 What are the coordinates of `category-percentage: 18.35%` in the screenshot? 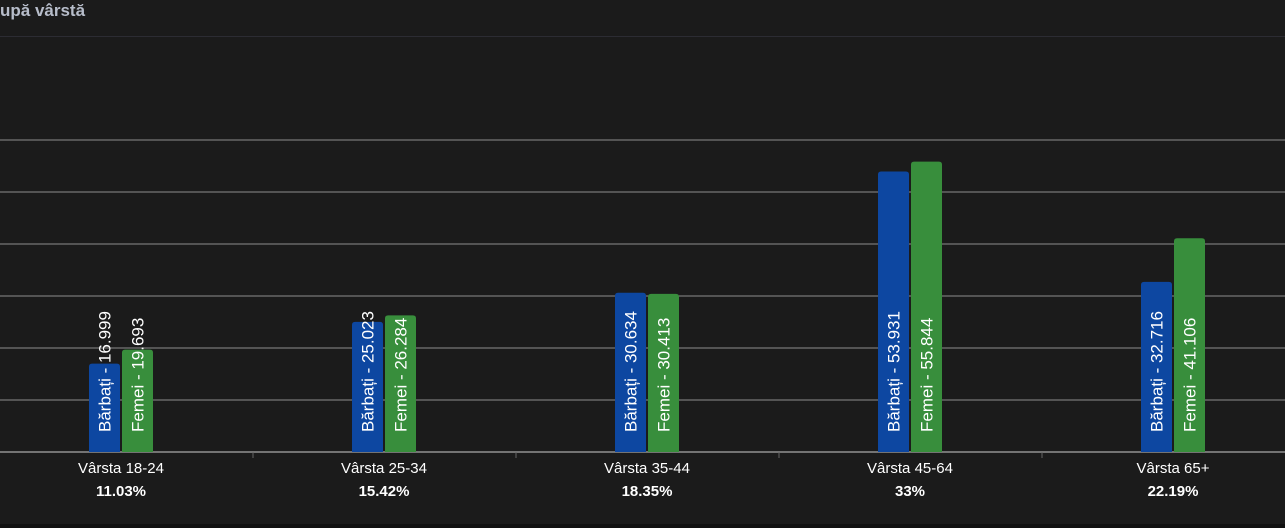 It's located at (647, 491).